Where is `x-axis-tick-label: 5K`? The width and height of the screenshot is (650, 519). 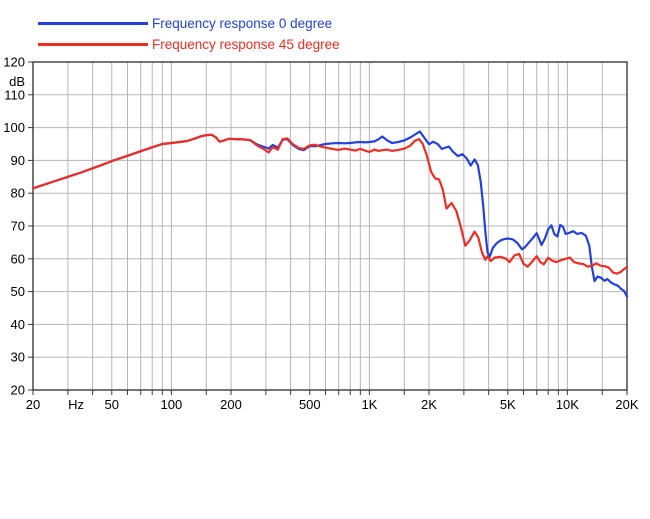
x-axis-tick-label: 5K is located at coordinates (508, 404).